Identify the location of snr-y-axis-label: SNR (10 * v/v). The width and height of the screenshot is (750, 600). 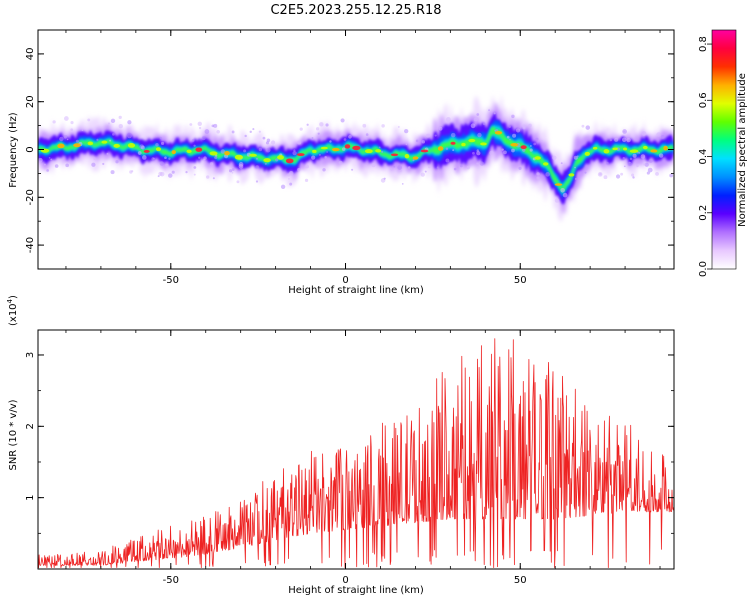
(13, 434).